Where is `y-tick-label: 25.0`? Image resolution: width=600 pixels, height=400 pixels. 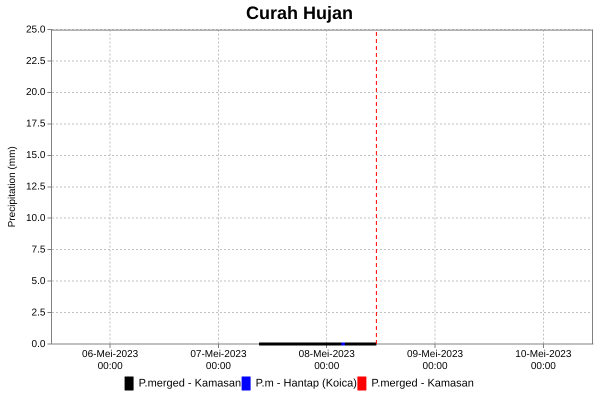
y-tick-label: 25.0 is located at coordinates (36, 30).